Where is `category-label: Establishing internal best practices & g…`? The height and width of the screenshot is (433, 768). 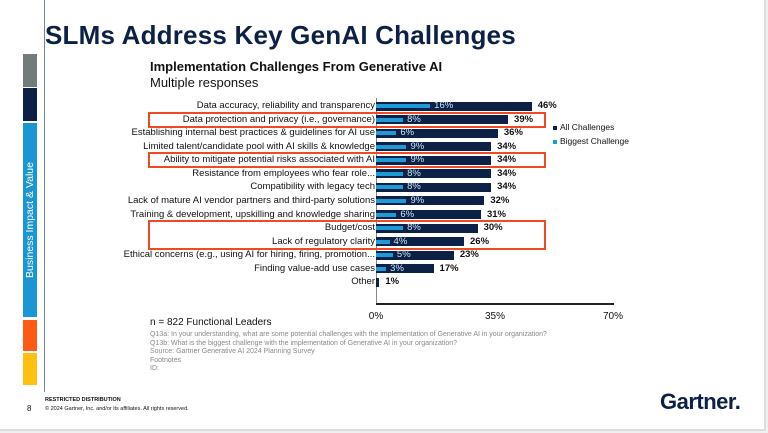
category-label: Establishing internal best practices & g… is located at coordinates (253, 133).